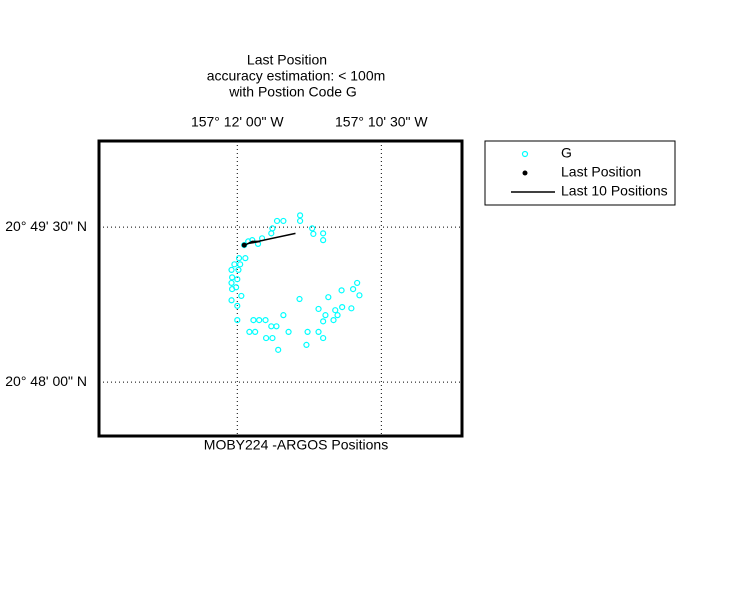 The height and width of the screenshot is (600, 750). Describe the element at coordinates (381, 122) in the screenshot. I see `x-tick-label: 157° 10' 30" W` at that location.